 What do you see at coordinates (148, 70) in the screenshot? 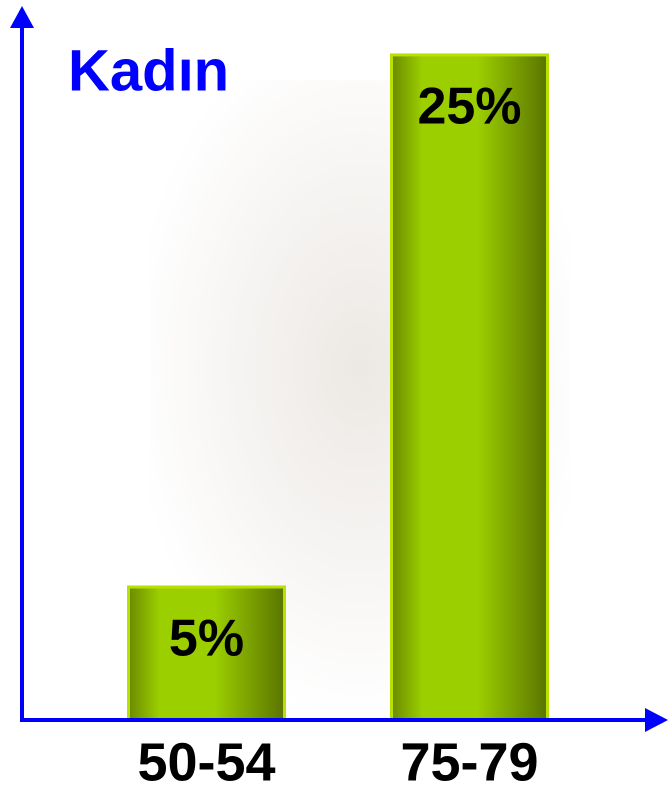
I see `chart-title: Kadın` at bounding box center [148, 70].